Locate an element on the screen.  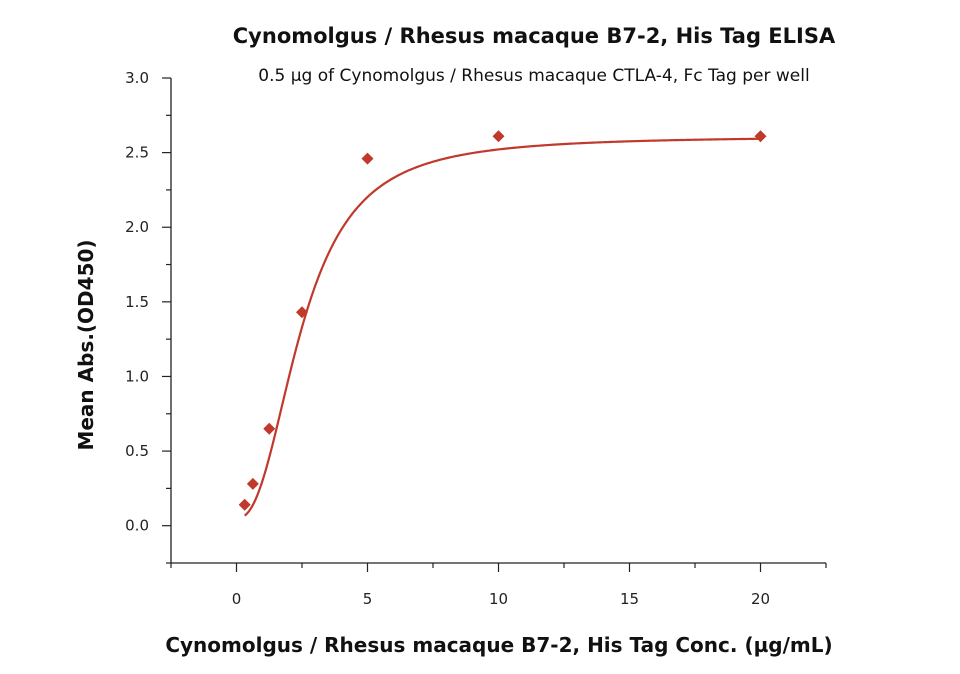
y-tick-label: 1.5 is located at coordinates (137, 302).